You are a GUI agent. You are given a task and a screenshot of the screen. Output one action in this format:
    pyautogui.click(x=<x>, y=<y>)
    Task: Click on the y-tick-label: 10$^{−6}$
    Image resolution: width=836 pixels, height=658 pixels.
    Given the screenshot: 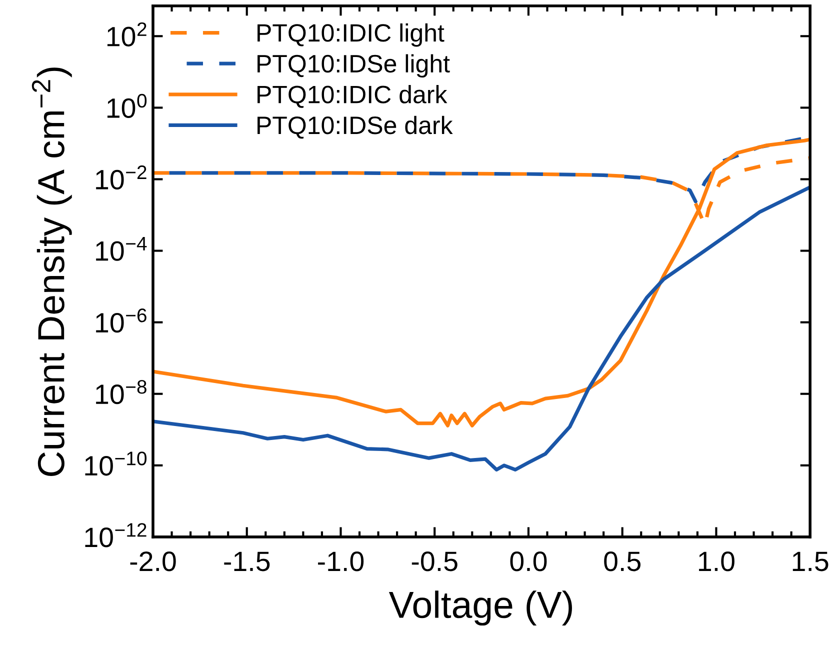 What is the action you would take?
    pyautogui.click(x=121, y=320)
    